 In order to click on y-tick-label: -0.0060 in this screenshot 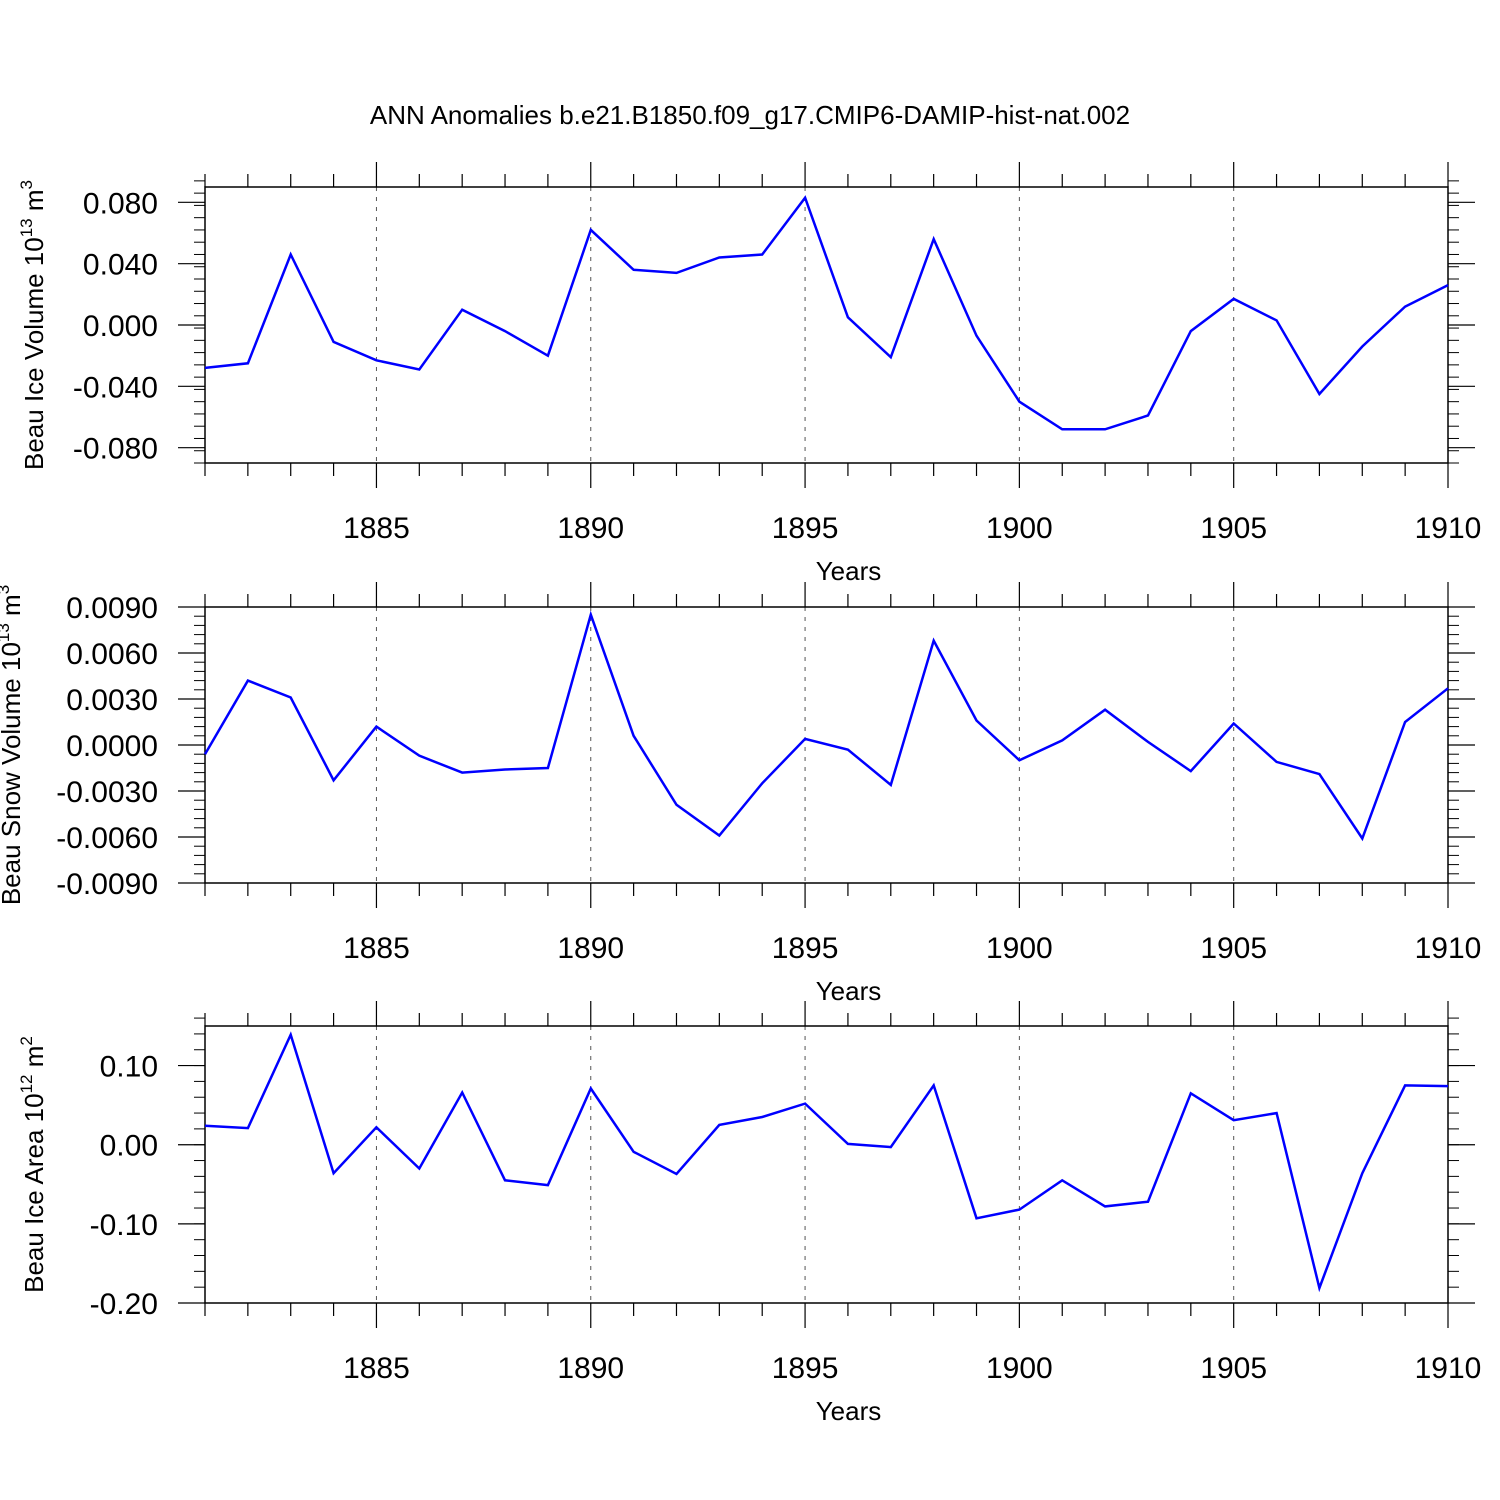, I will do `click(107, 838)`.